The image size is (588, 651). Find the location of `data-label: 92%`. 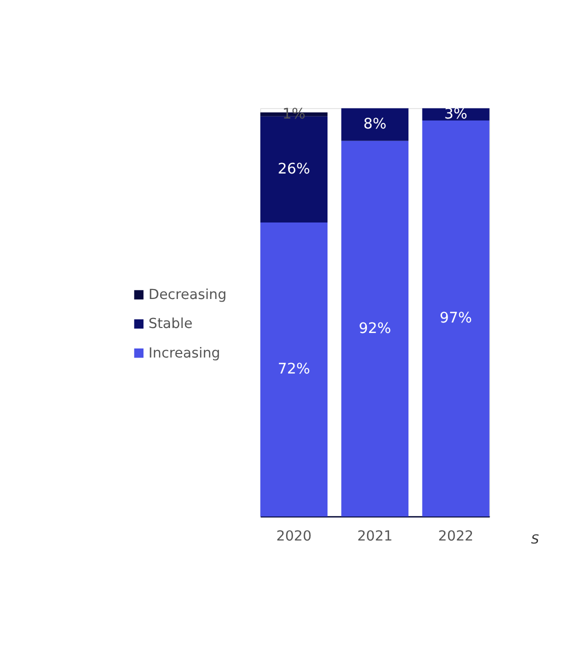

data-label: 92% is located at coordinates (375, 328).